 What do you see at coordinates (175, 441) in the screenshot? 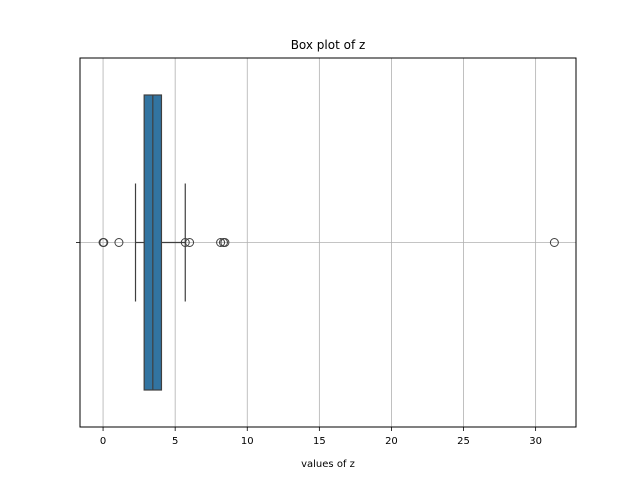
I see `x-tick-label-1: 5` at bounding box center [175, 441].